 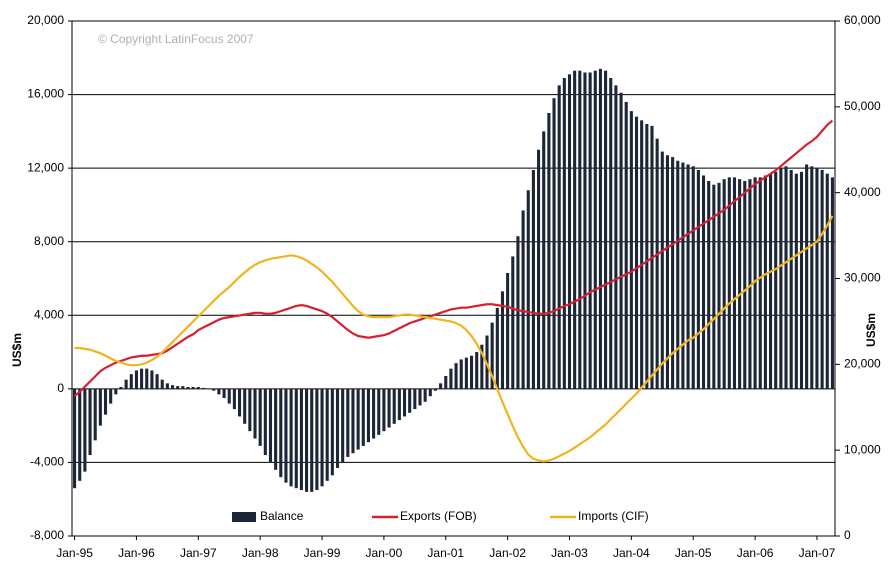 What do you see at coordinates (244, 517) in the screenshot?
I see `legend-swatch` at bounding box center [244, 517].